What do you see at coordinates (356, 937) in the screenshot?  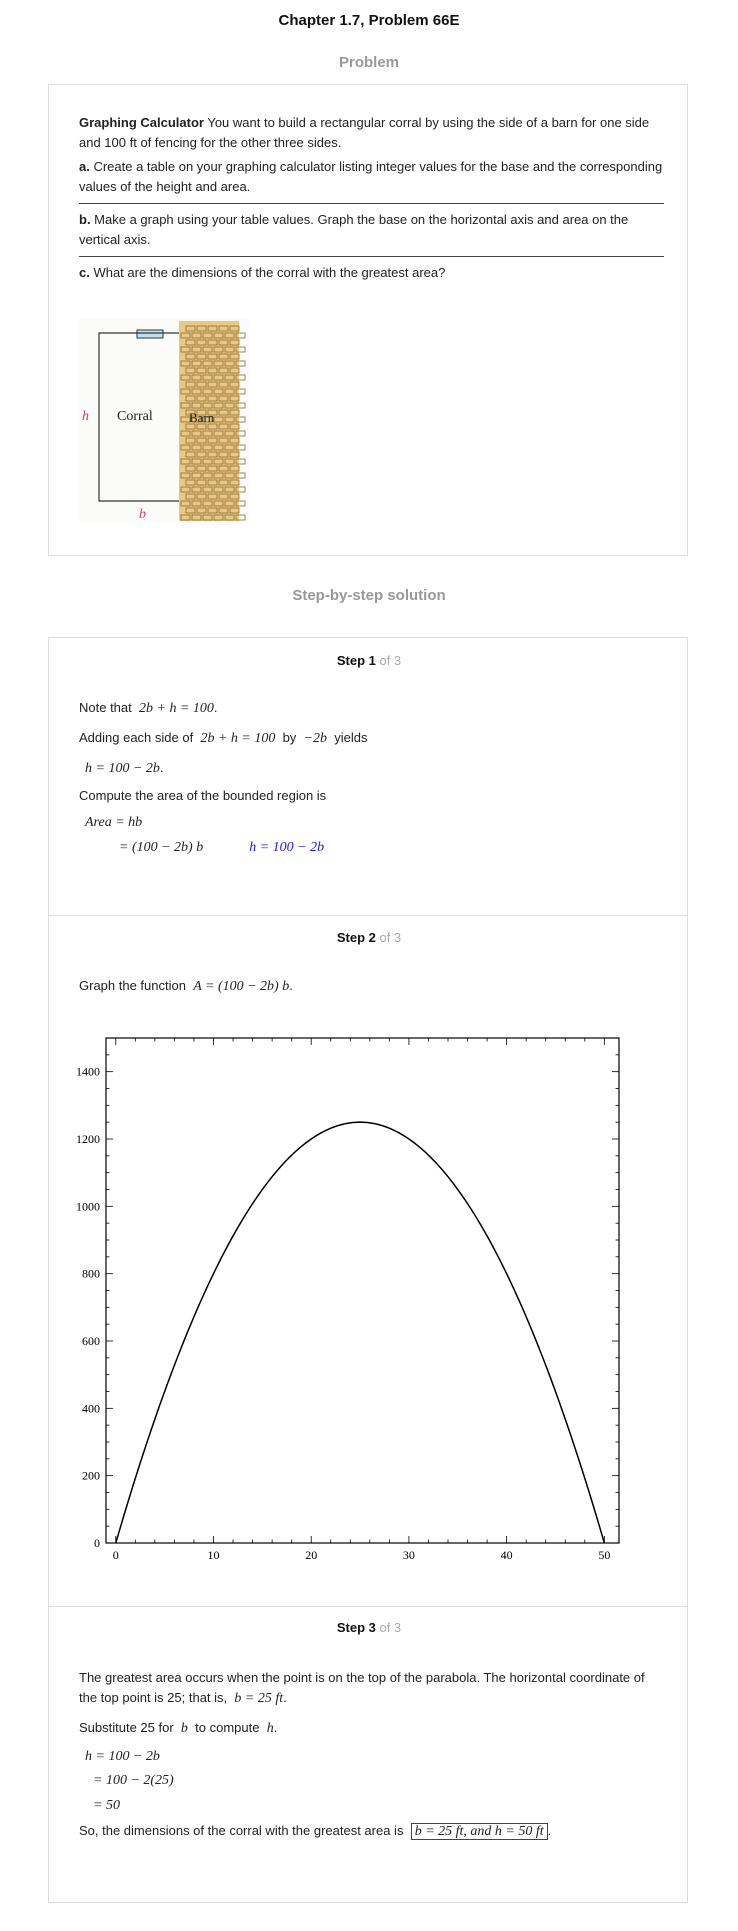 I see `step2-label: Step 2` at bounding box center [356, 937].